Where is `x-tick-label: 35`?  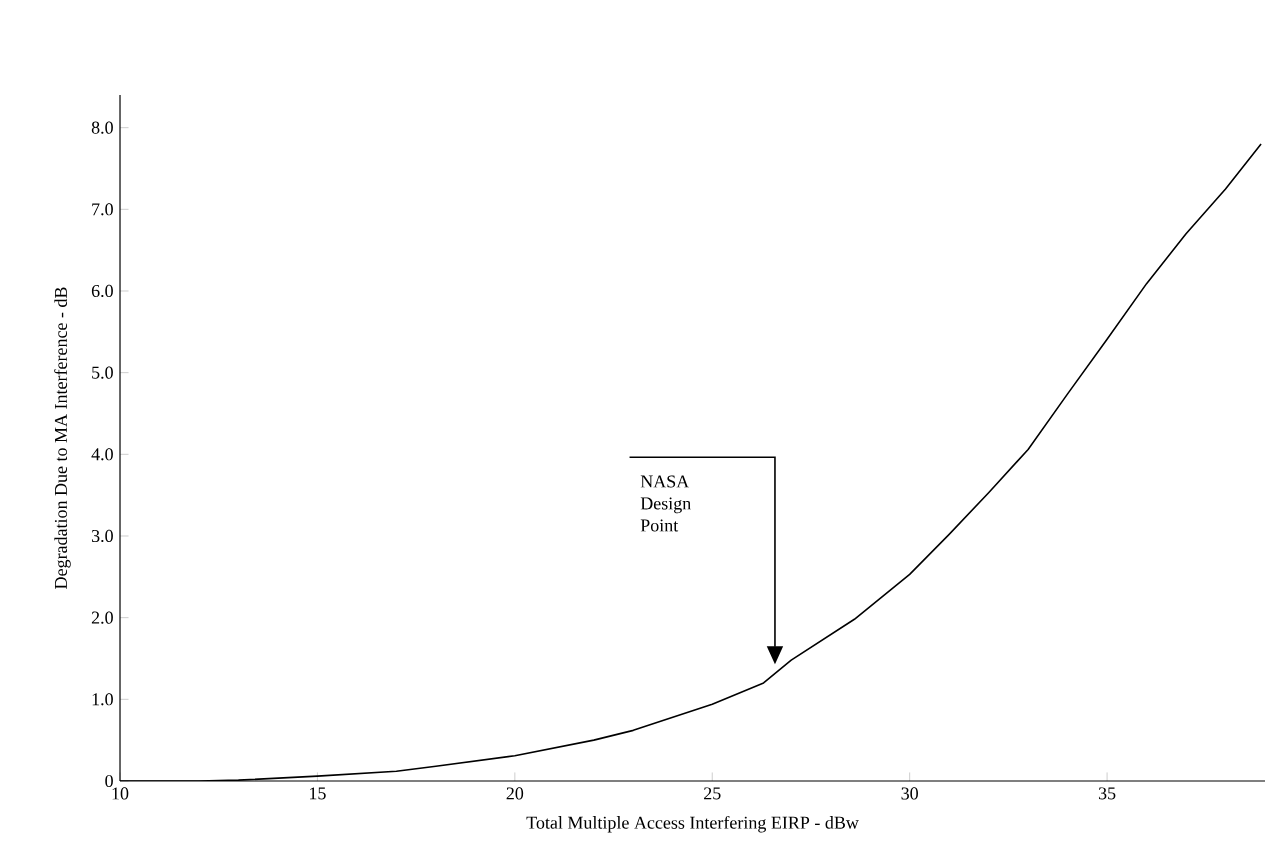 x-tick-label: 35 is located at coordinates (1107, 793).